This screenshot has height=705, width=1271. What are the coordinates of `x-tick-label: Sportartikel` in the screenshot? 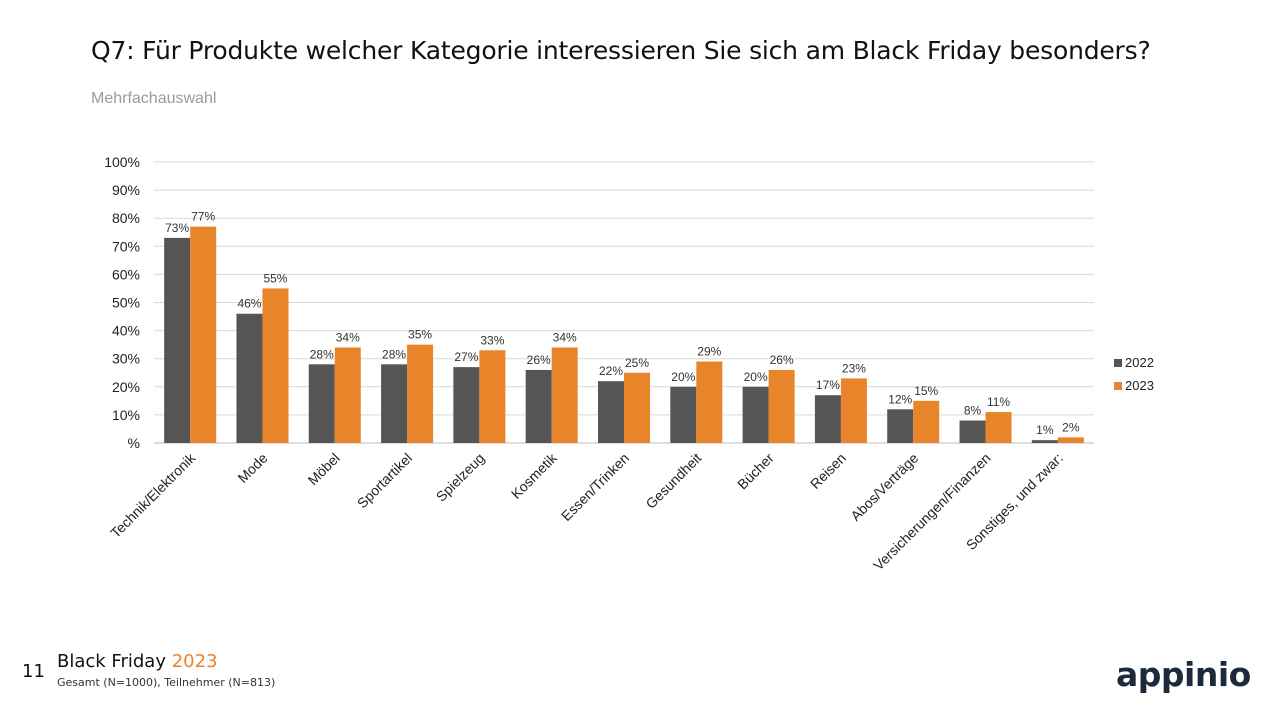 It's located at (384, 480).